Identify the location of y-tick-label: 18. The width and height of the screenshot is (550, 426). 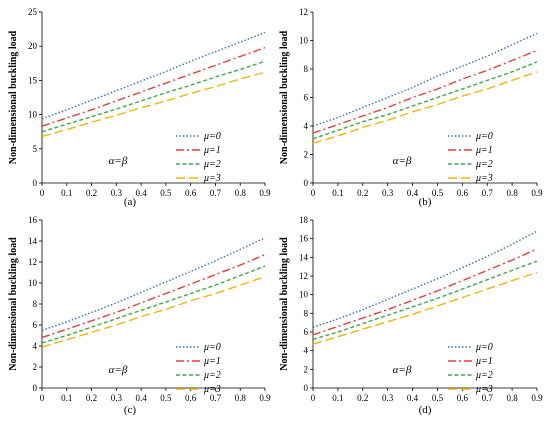
(304, 220).